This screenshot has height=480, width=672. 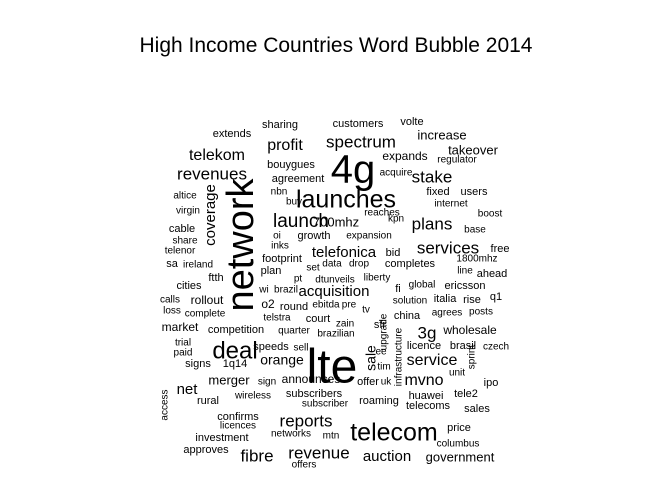 I want to click on word-launch: launch, so click(x=301, y=221).